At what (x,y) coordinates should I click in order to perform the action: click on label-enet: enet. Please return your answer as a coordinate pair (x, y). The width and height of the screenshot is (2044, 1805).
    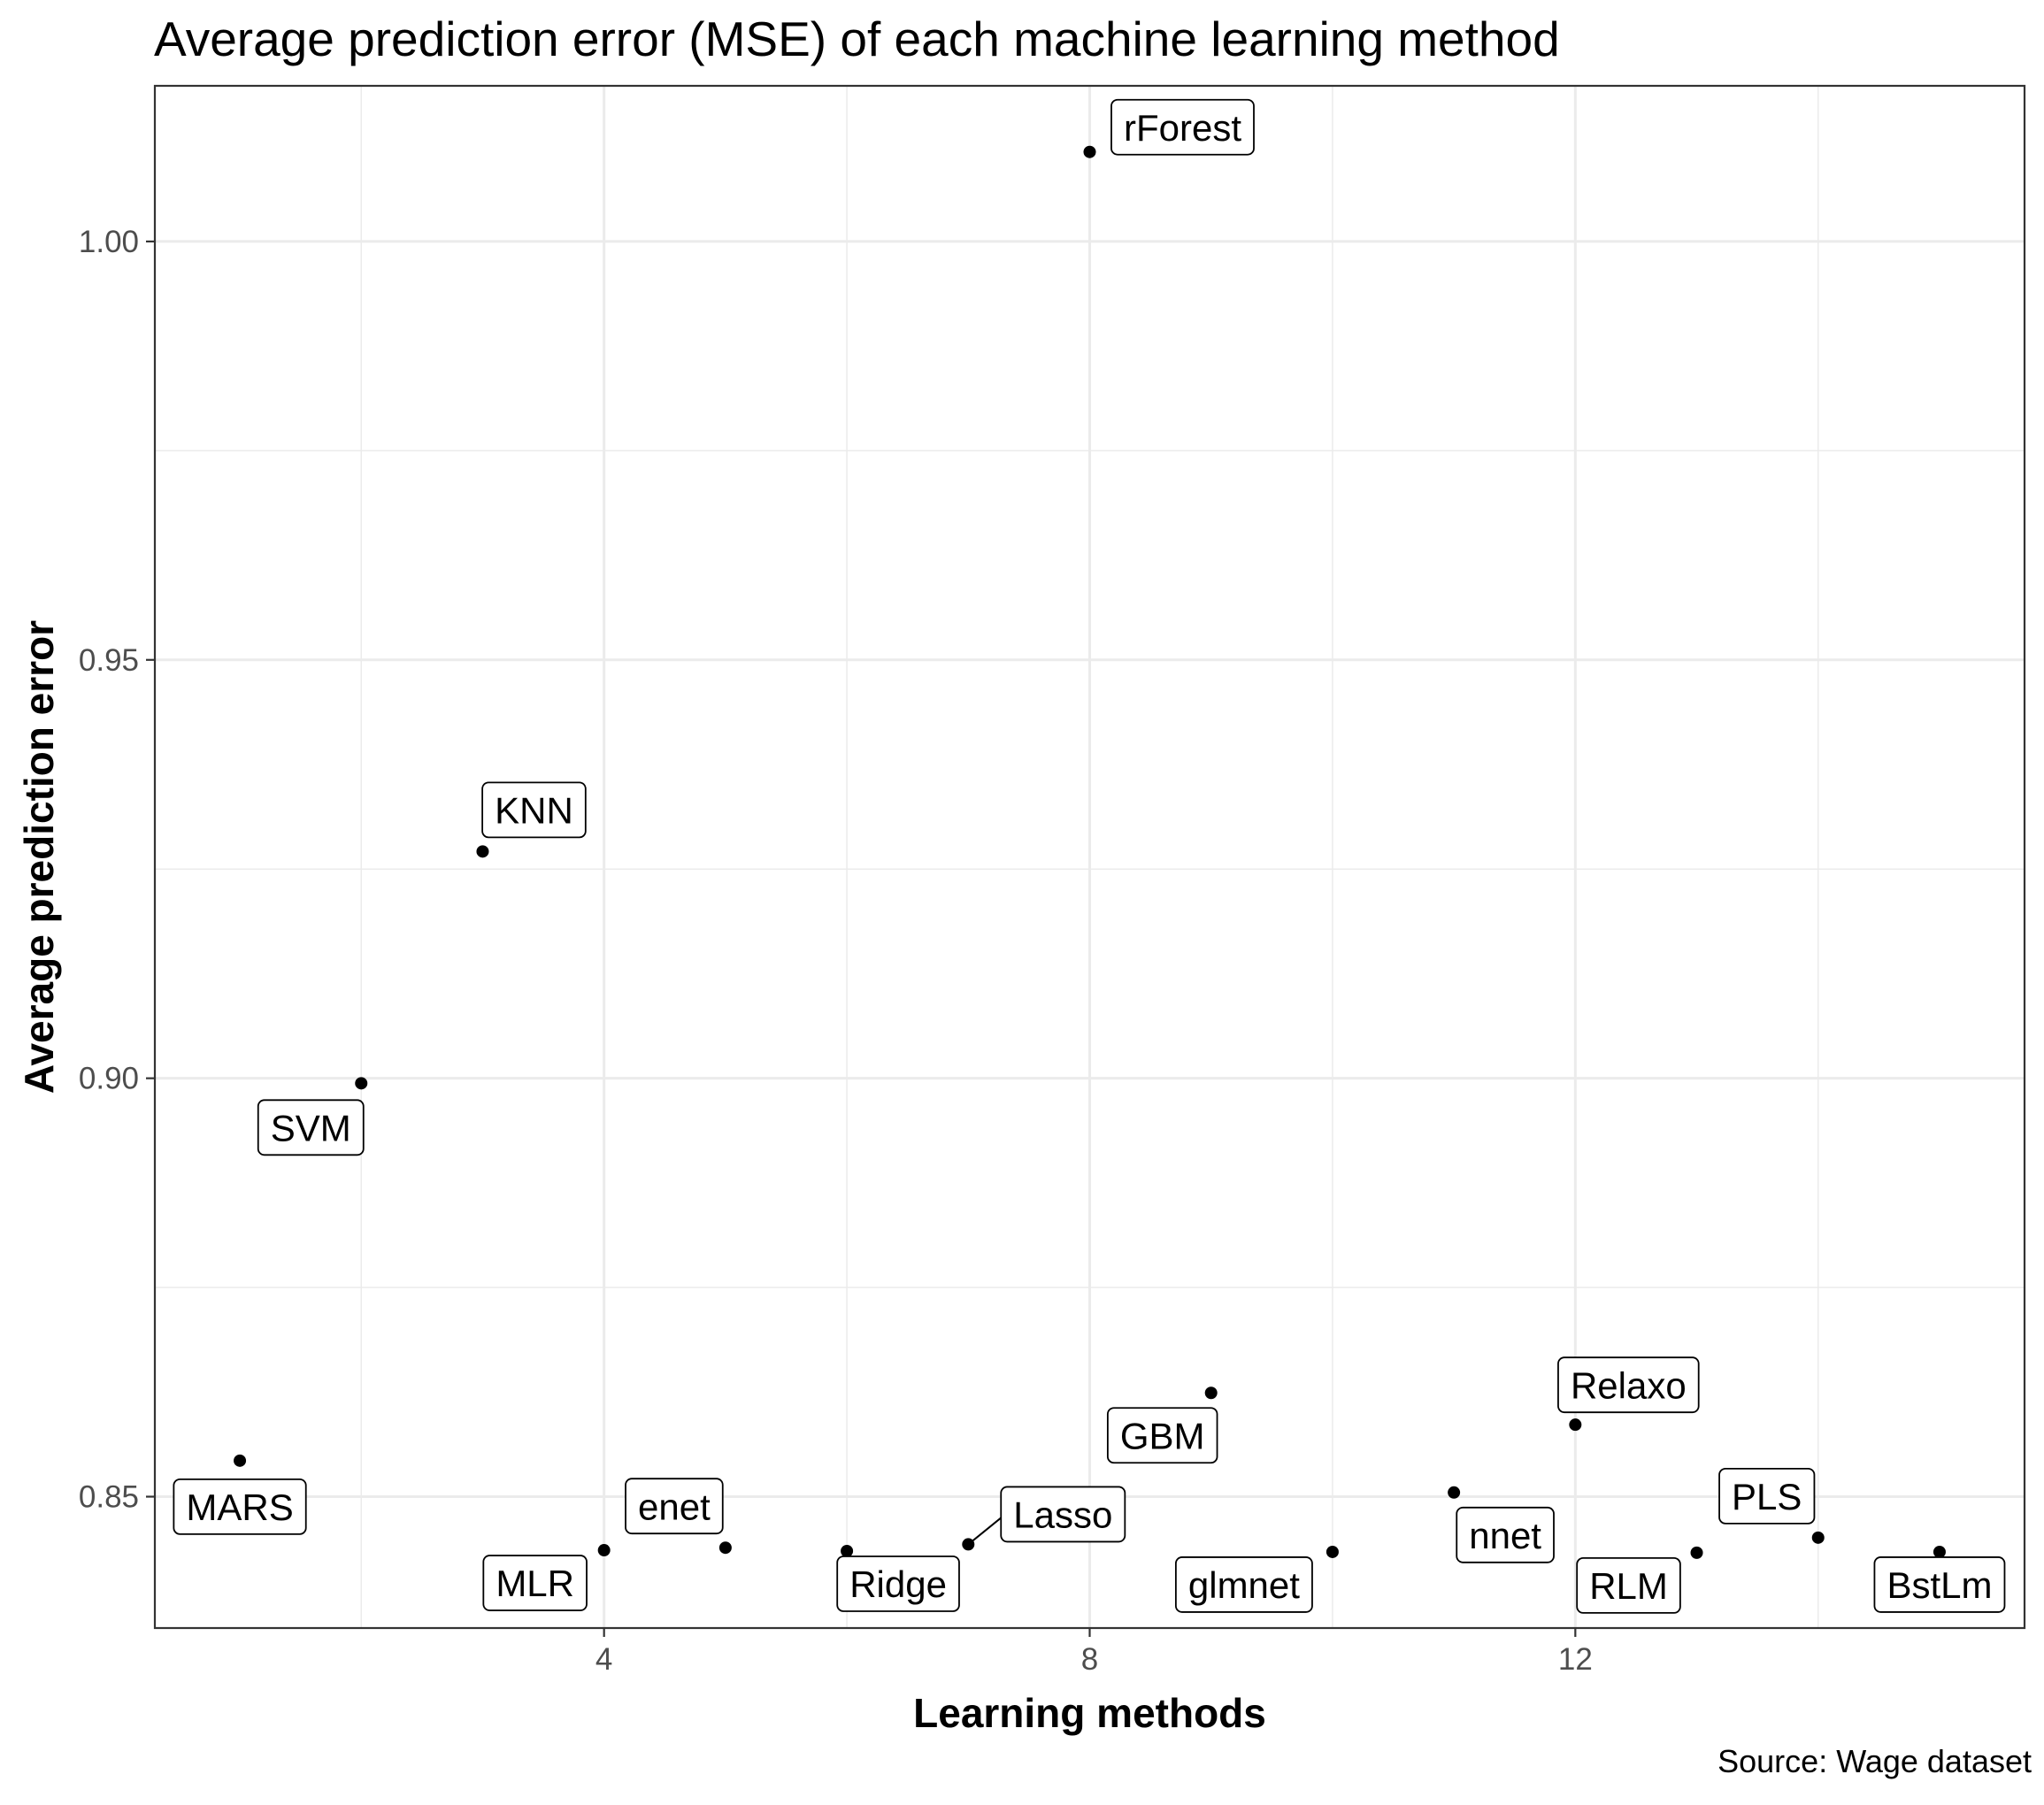
    Looking at the image, I should click on (675, 1506).